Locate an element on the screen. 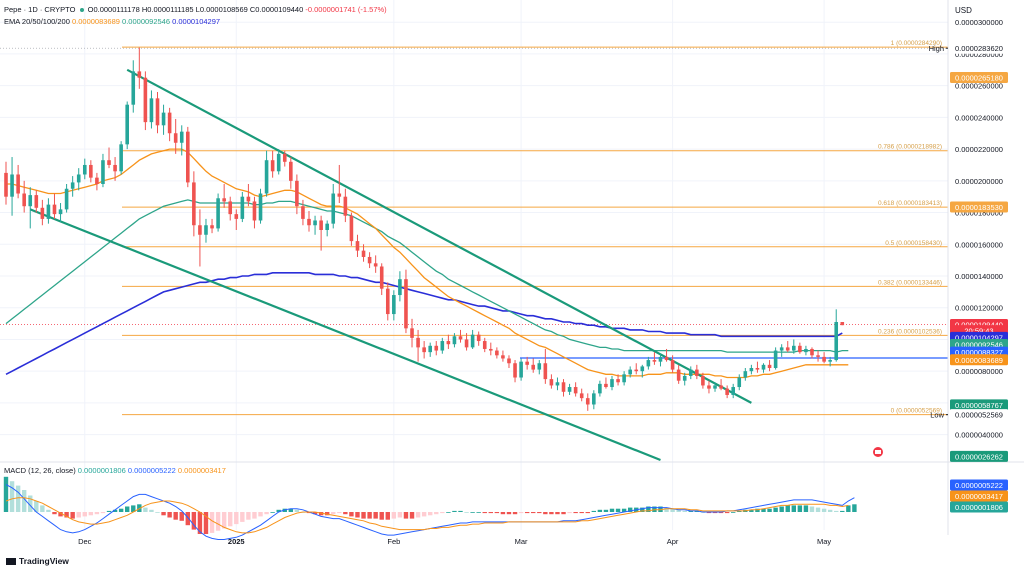 The width and height of the screenshot is (1024, 570). low-value: L0.0000108569 is located at coordinates (221, 9).